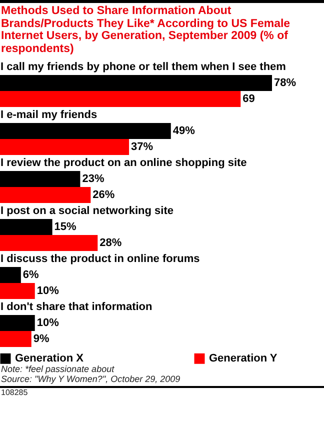 The image size is (324, 429). I want to click on y-tick-label: I don't share that information, so click(76, 307).